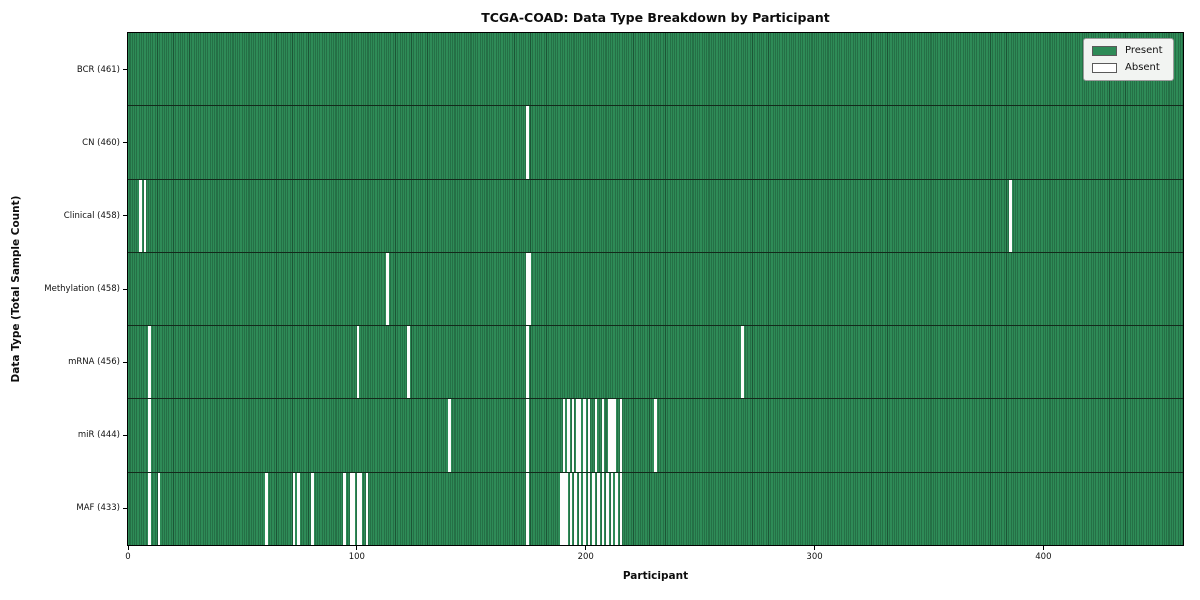  I want to click on x-tick-label-200: 200, so click(585, 557).